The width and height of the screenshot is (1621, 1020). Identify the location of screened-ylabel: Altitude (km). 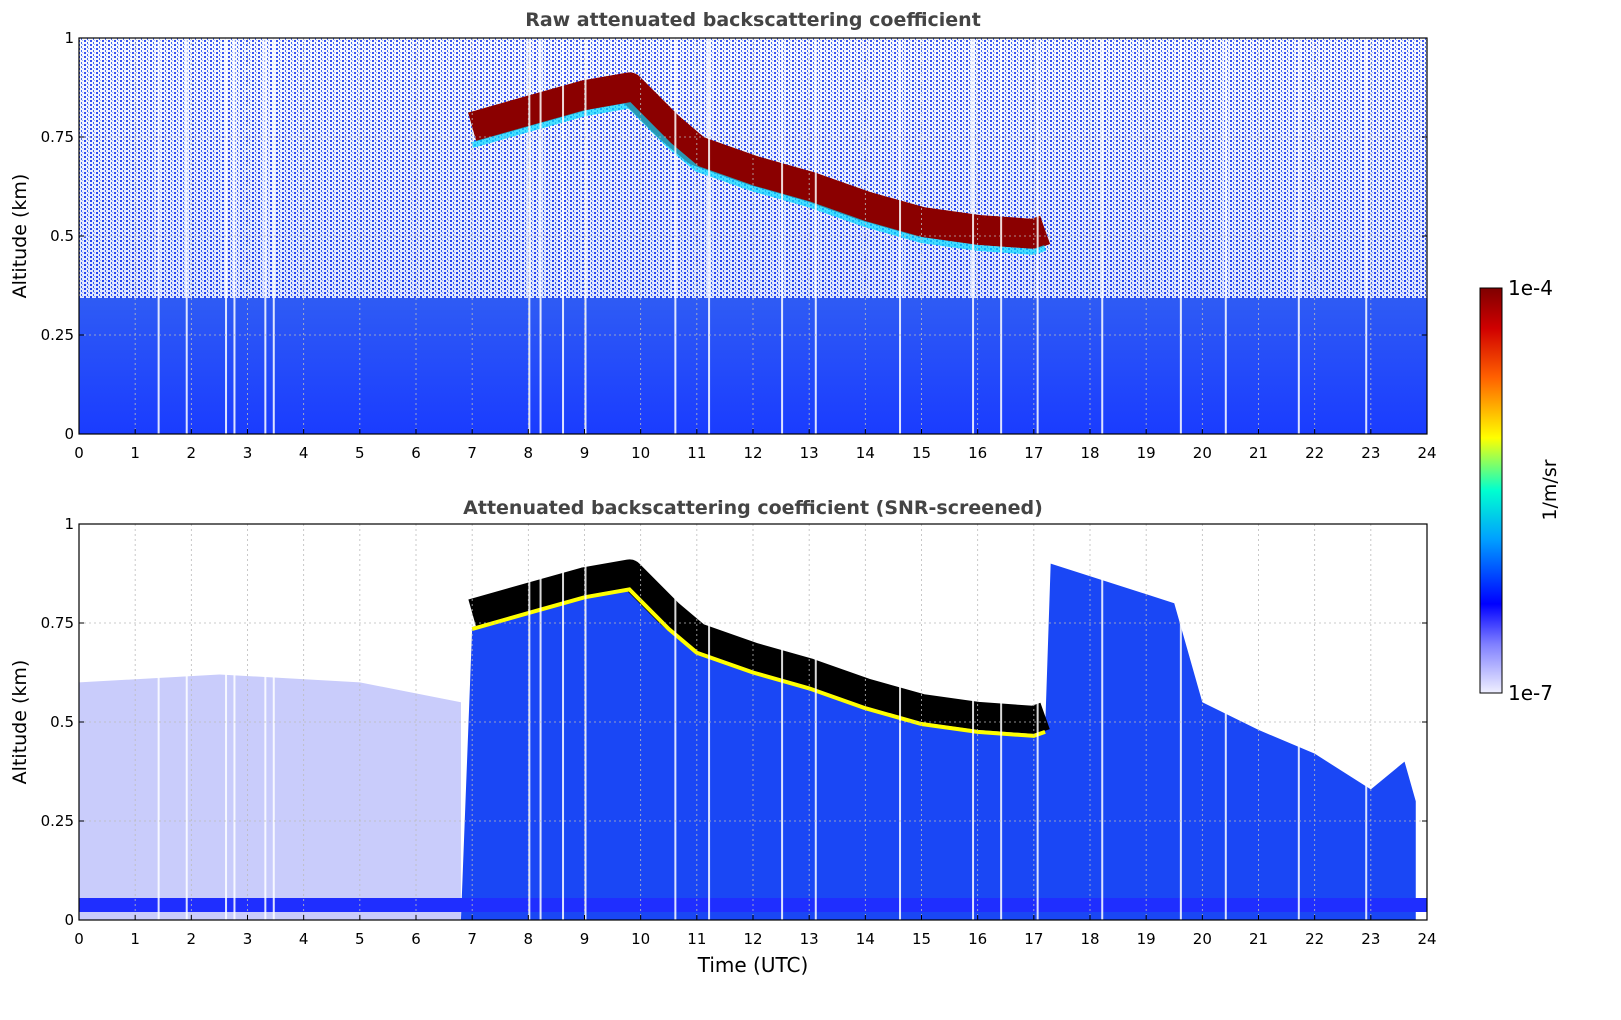
(20, 722).